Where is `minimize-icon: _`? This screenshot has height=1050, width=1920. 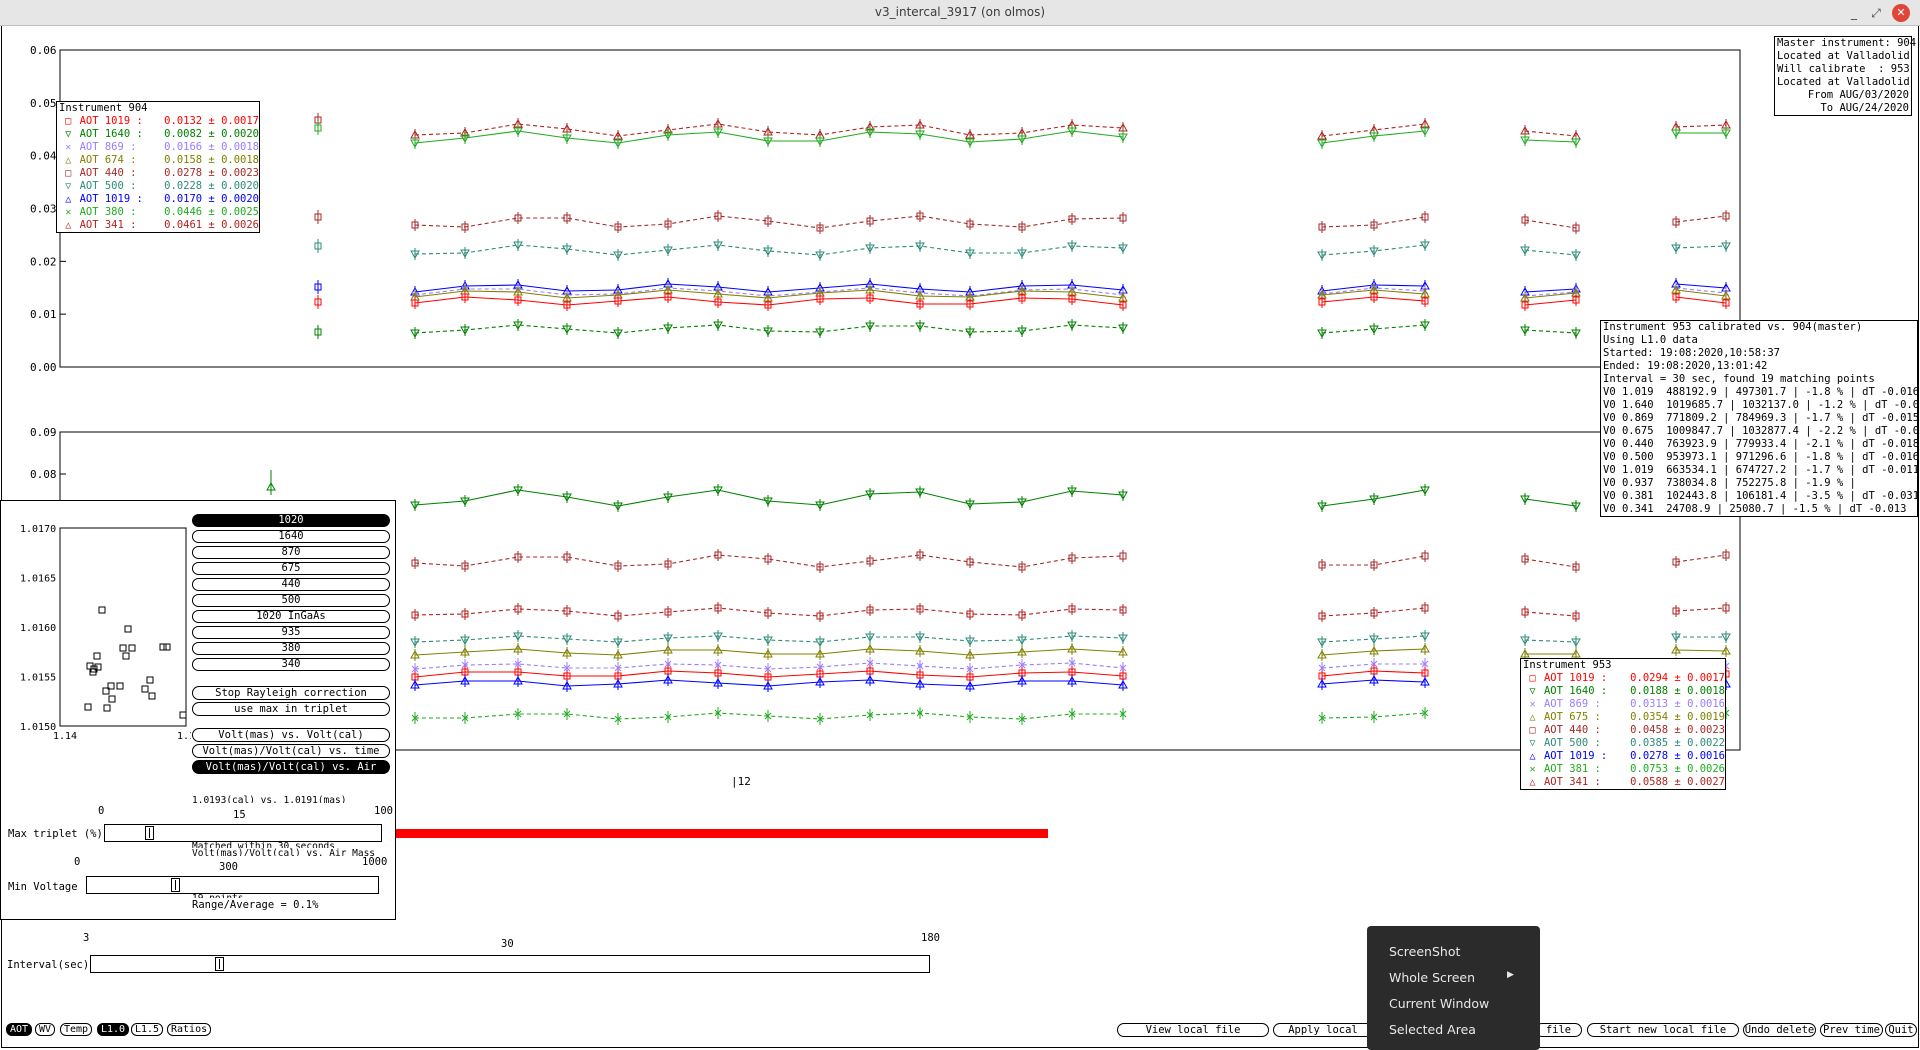 minimize-icon: _ is located at coordinates (1854, 13).